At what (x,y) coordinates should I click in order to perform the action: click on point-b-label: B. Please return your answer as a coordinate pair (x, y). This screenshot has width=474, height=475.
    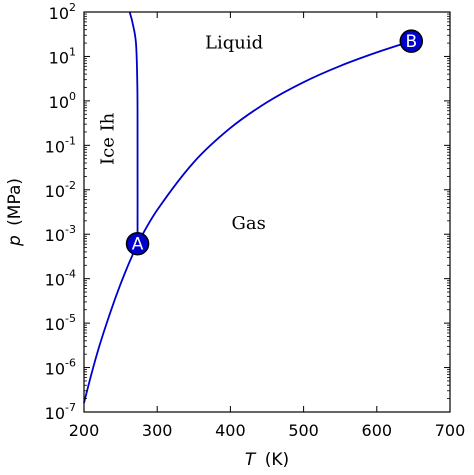
    Looking at the image, I should click on (411, 42).